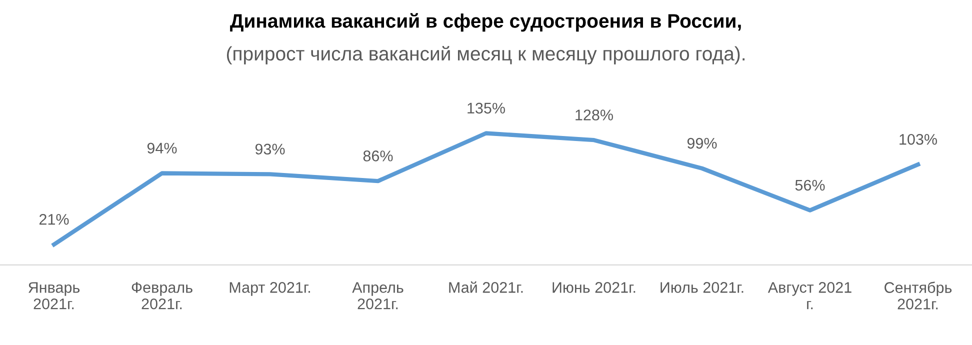 This screenshot has width=972, height=345. I want to click on data-label: 99%, so click(702, 143).